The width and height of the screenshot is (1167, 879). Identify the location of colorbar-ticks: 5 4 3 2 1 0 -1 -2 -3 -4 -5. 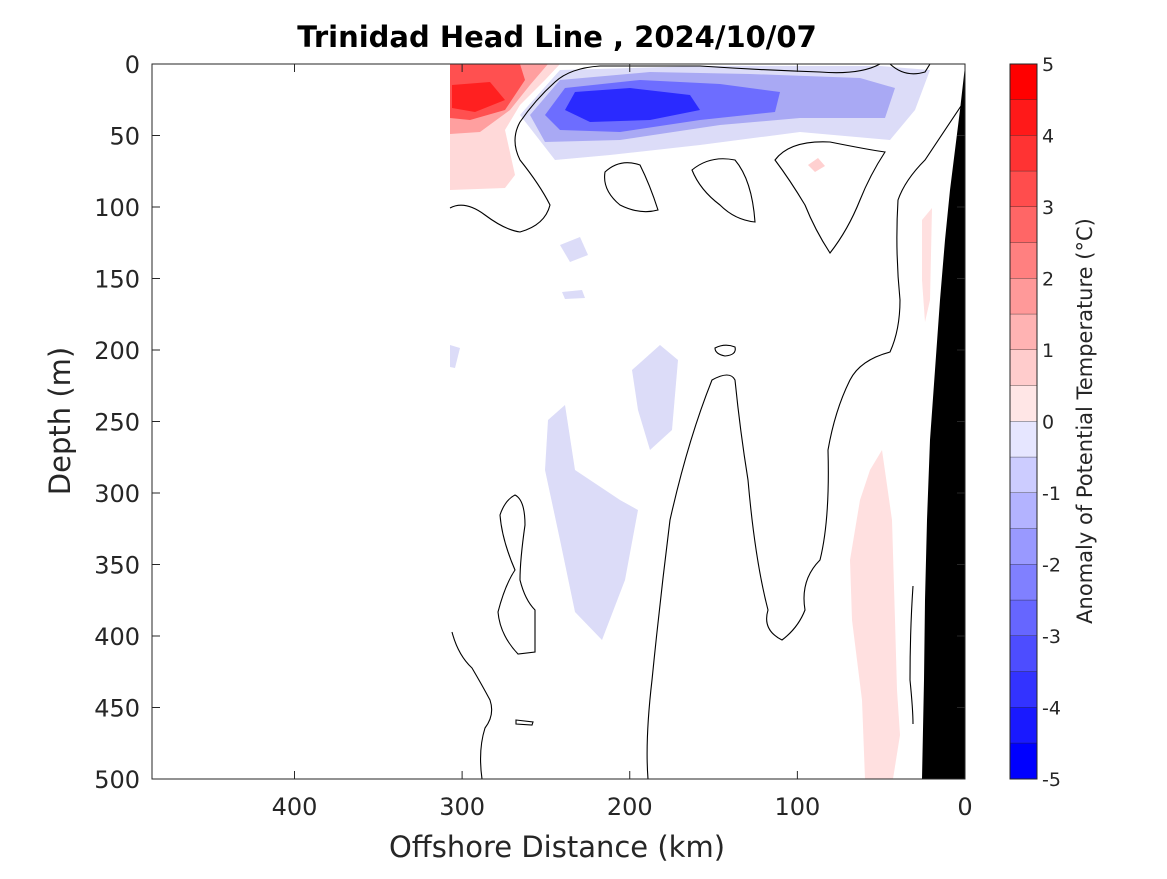
(1051, 422).